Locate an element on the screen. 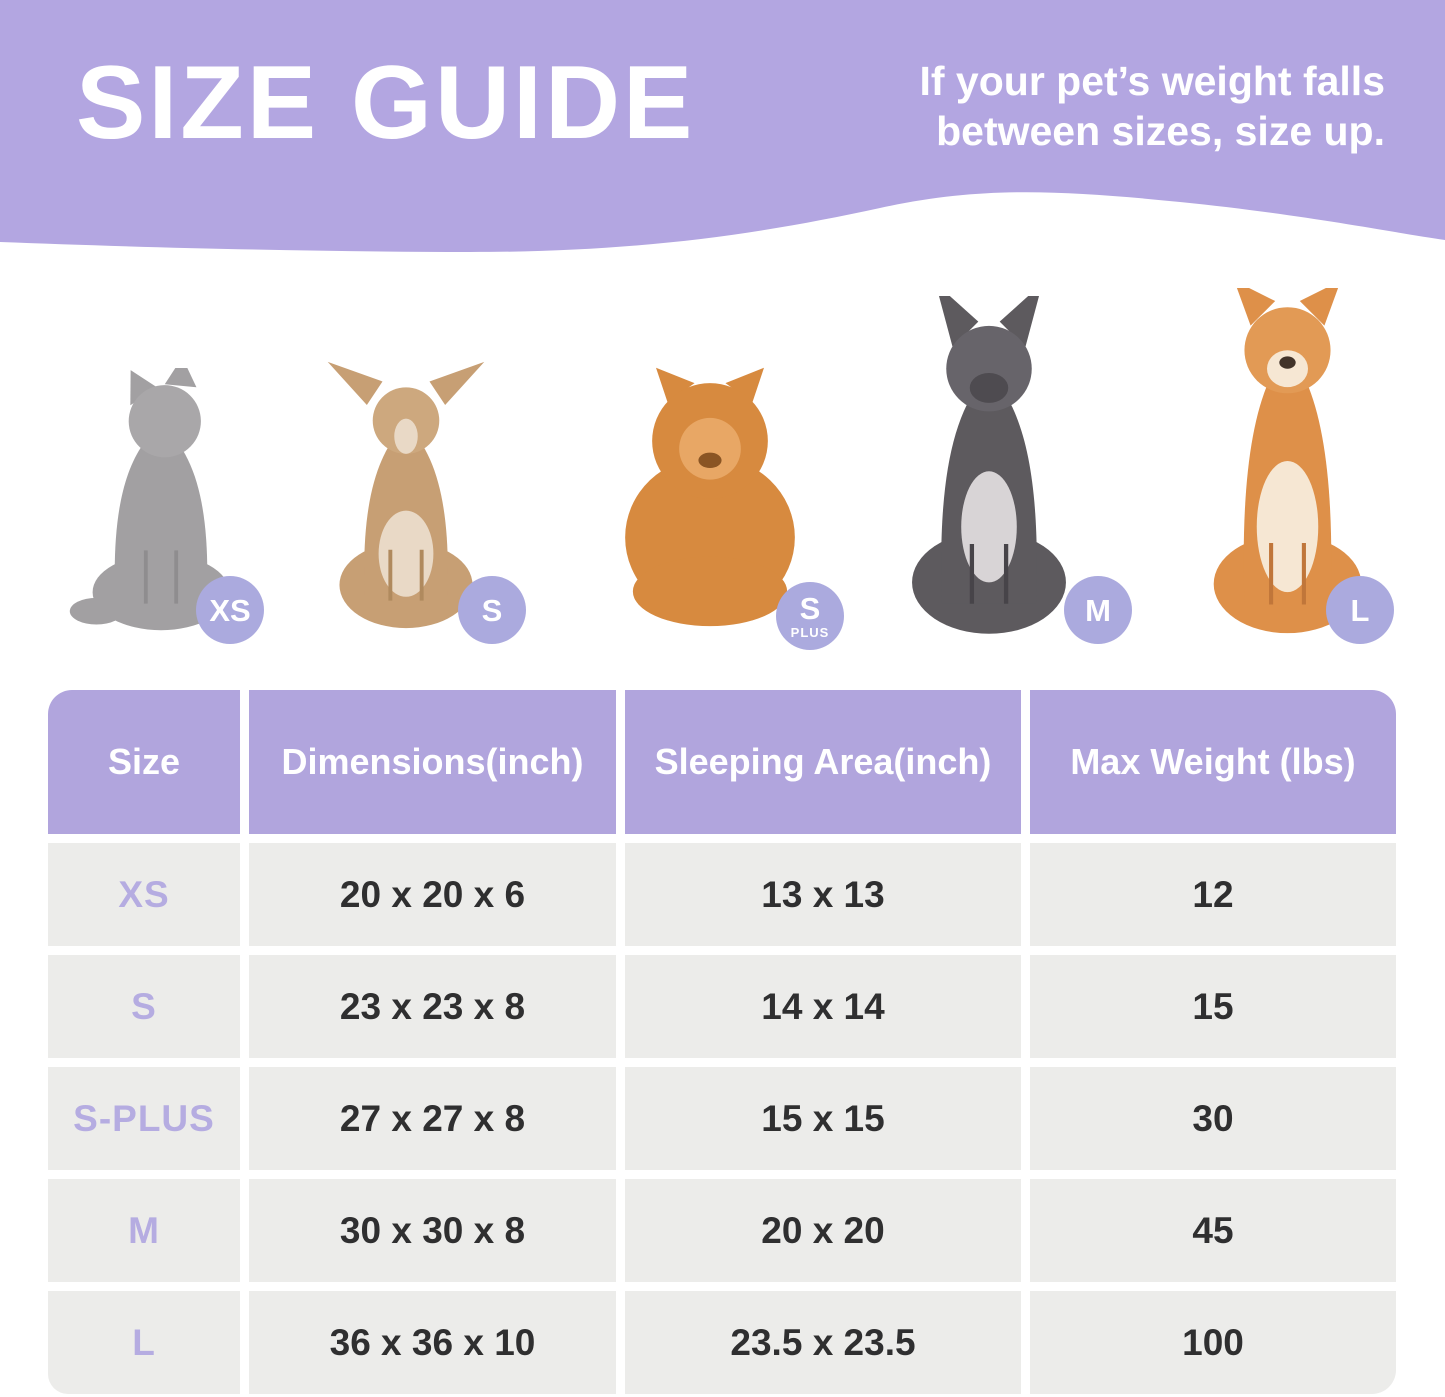 The height and width of the screenshot is (1397, 1445). column-header-size: Size is located at coordinates (144, 762).